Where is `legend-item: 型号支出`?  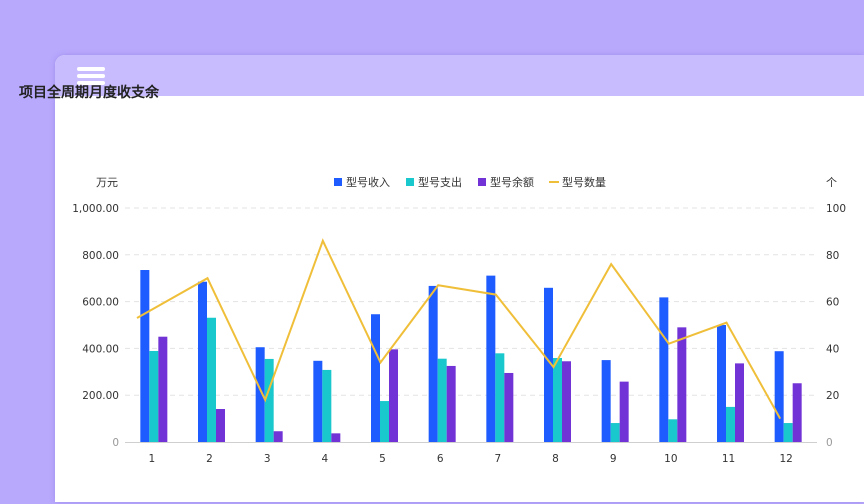 legend-item: 型号支出 is located at coordinates (440, 182).